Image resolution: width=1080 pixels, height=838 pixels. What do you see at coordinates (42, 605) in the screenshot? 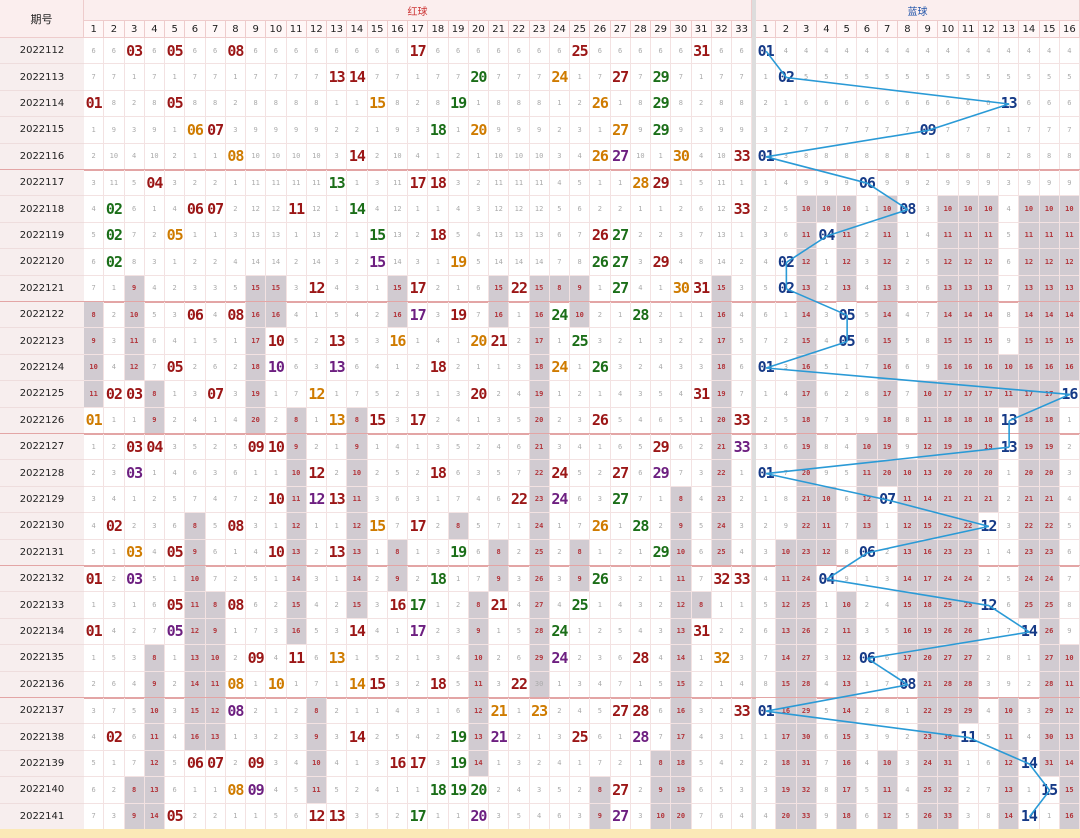
I see `period-label: 2022133` at bounding box center [42, 605].